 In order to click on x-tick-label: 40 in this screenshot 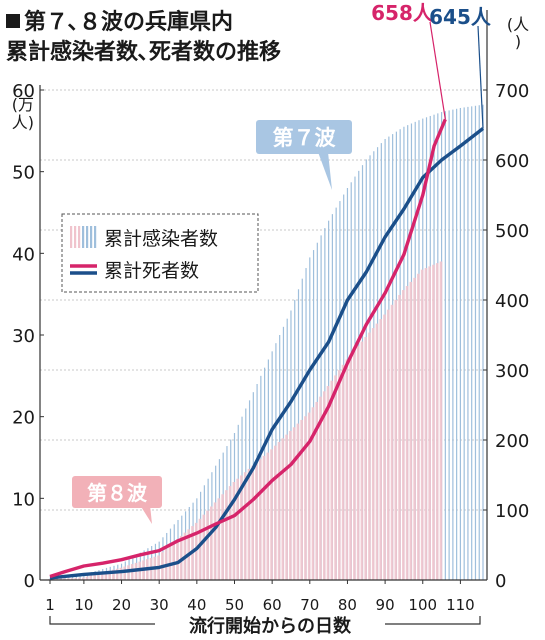, I will do `click(196, 605)`.